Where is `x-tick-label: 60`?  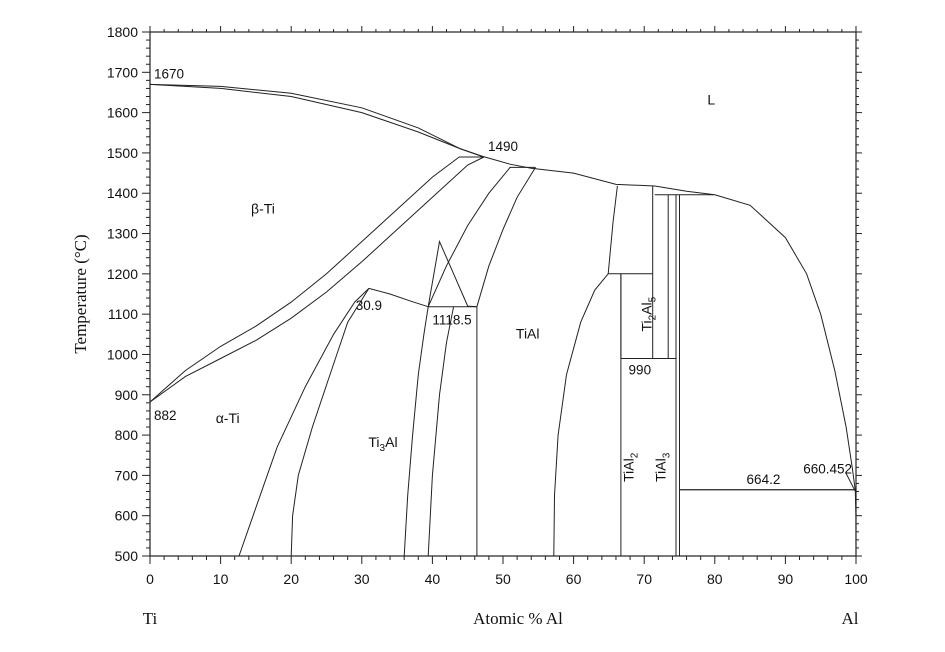 x-tick-label: 60 is located at coordinates (574, 579).